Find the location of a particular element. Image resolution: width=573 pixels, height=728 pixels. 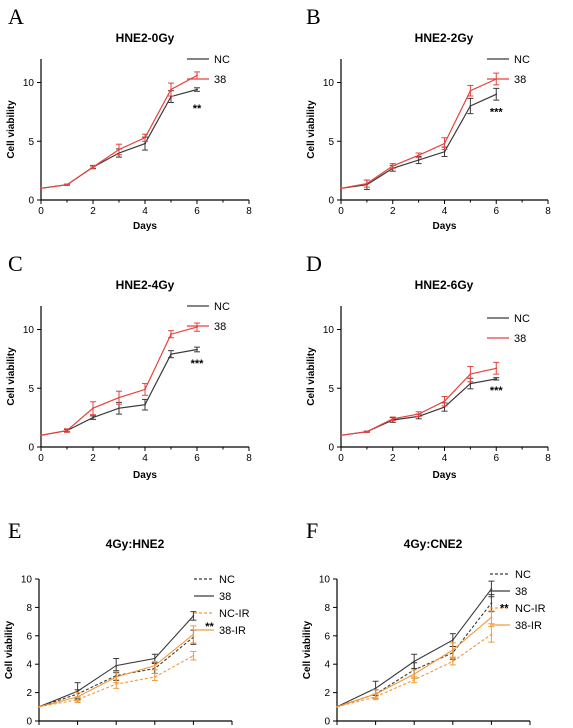

panel-letter: F is located at coordinates (312, 530).